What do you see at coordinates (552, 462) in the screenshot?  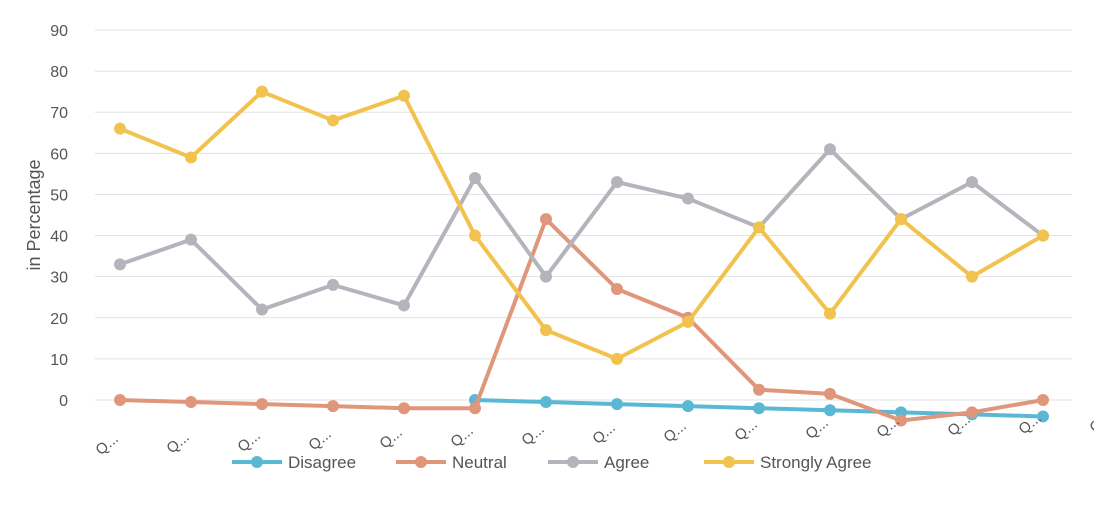 I see `legend: Disagree Neutral Agree Strongly Agree` at bounding box center [552, 462].